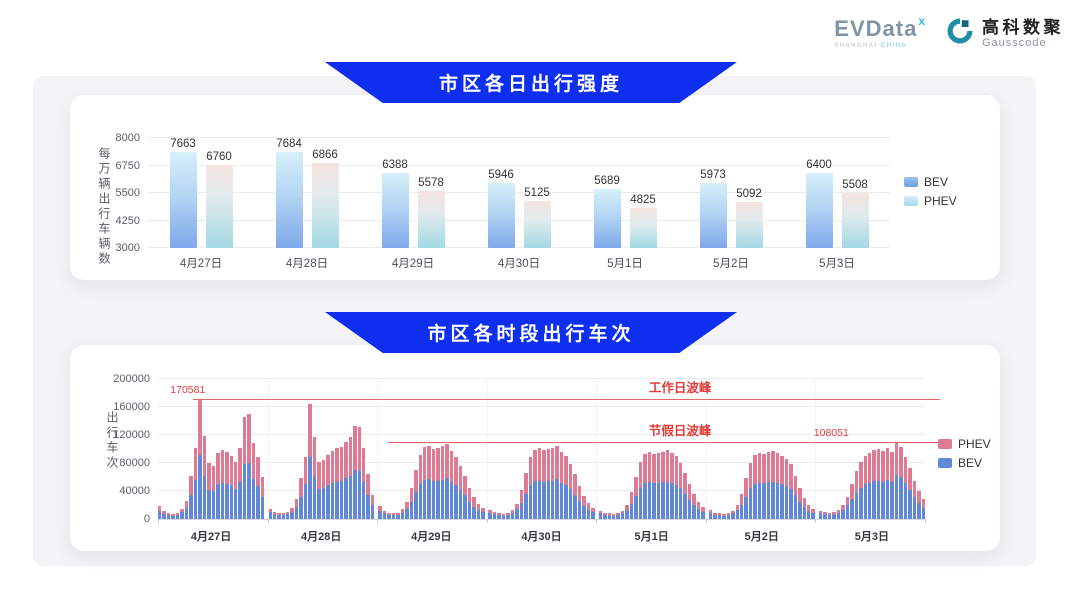  I want to click on chart1-bar-column: 5092, so click(749, 193).